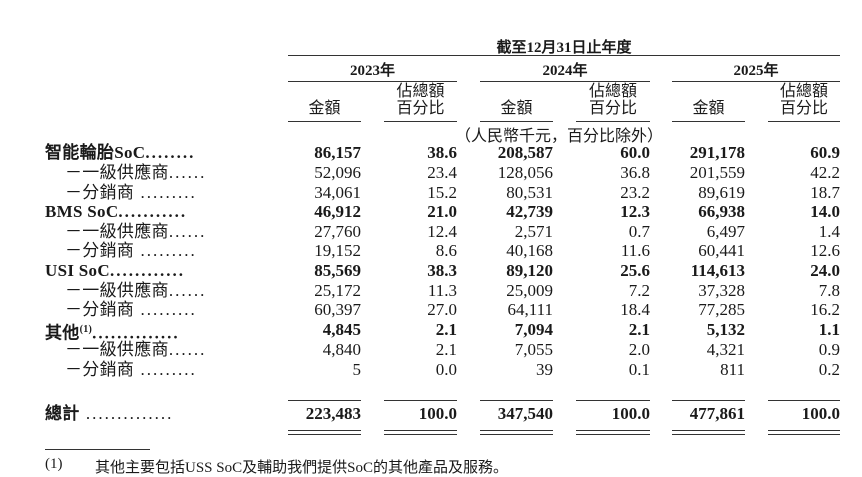 This screenshot has height=477, width=862. What do you see at coordinates (635, 250) in the screenshot?
I see `percent-cell: 11.6` at bounding box center [635, 250].